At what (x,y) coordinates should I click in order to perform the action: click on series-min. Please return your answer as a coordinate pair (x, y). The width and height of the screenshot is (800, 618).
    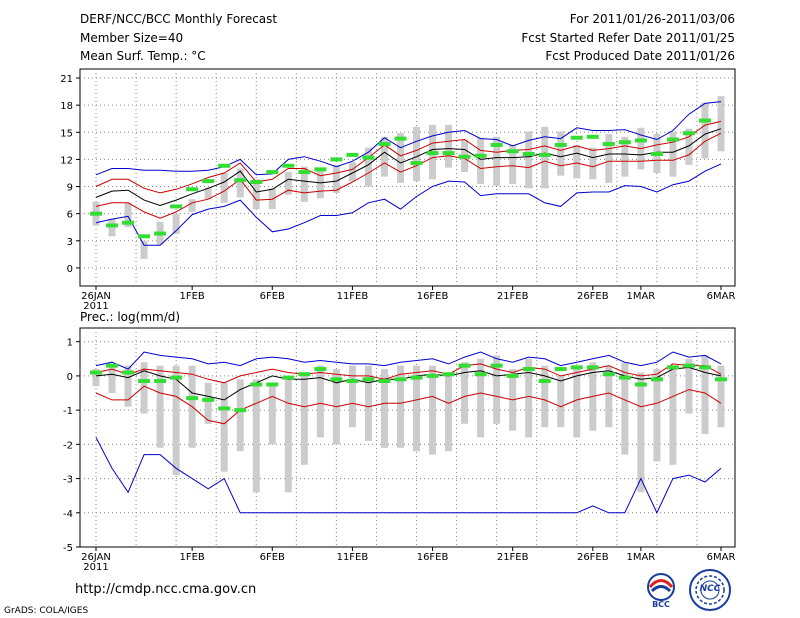
    Looking at the image, I should click on (408, 204).